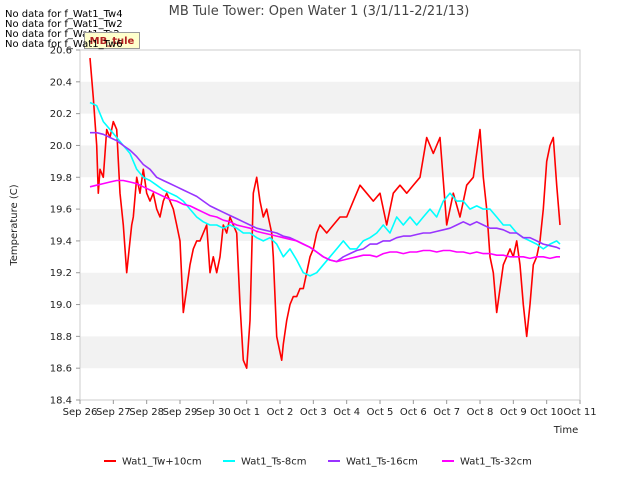  I want to click on x-axis-label: Time, so click(565, 430).